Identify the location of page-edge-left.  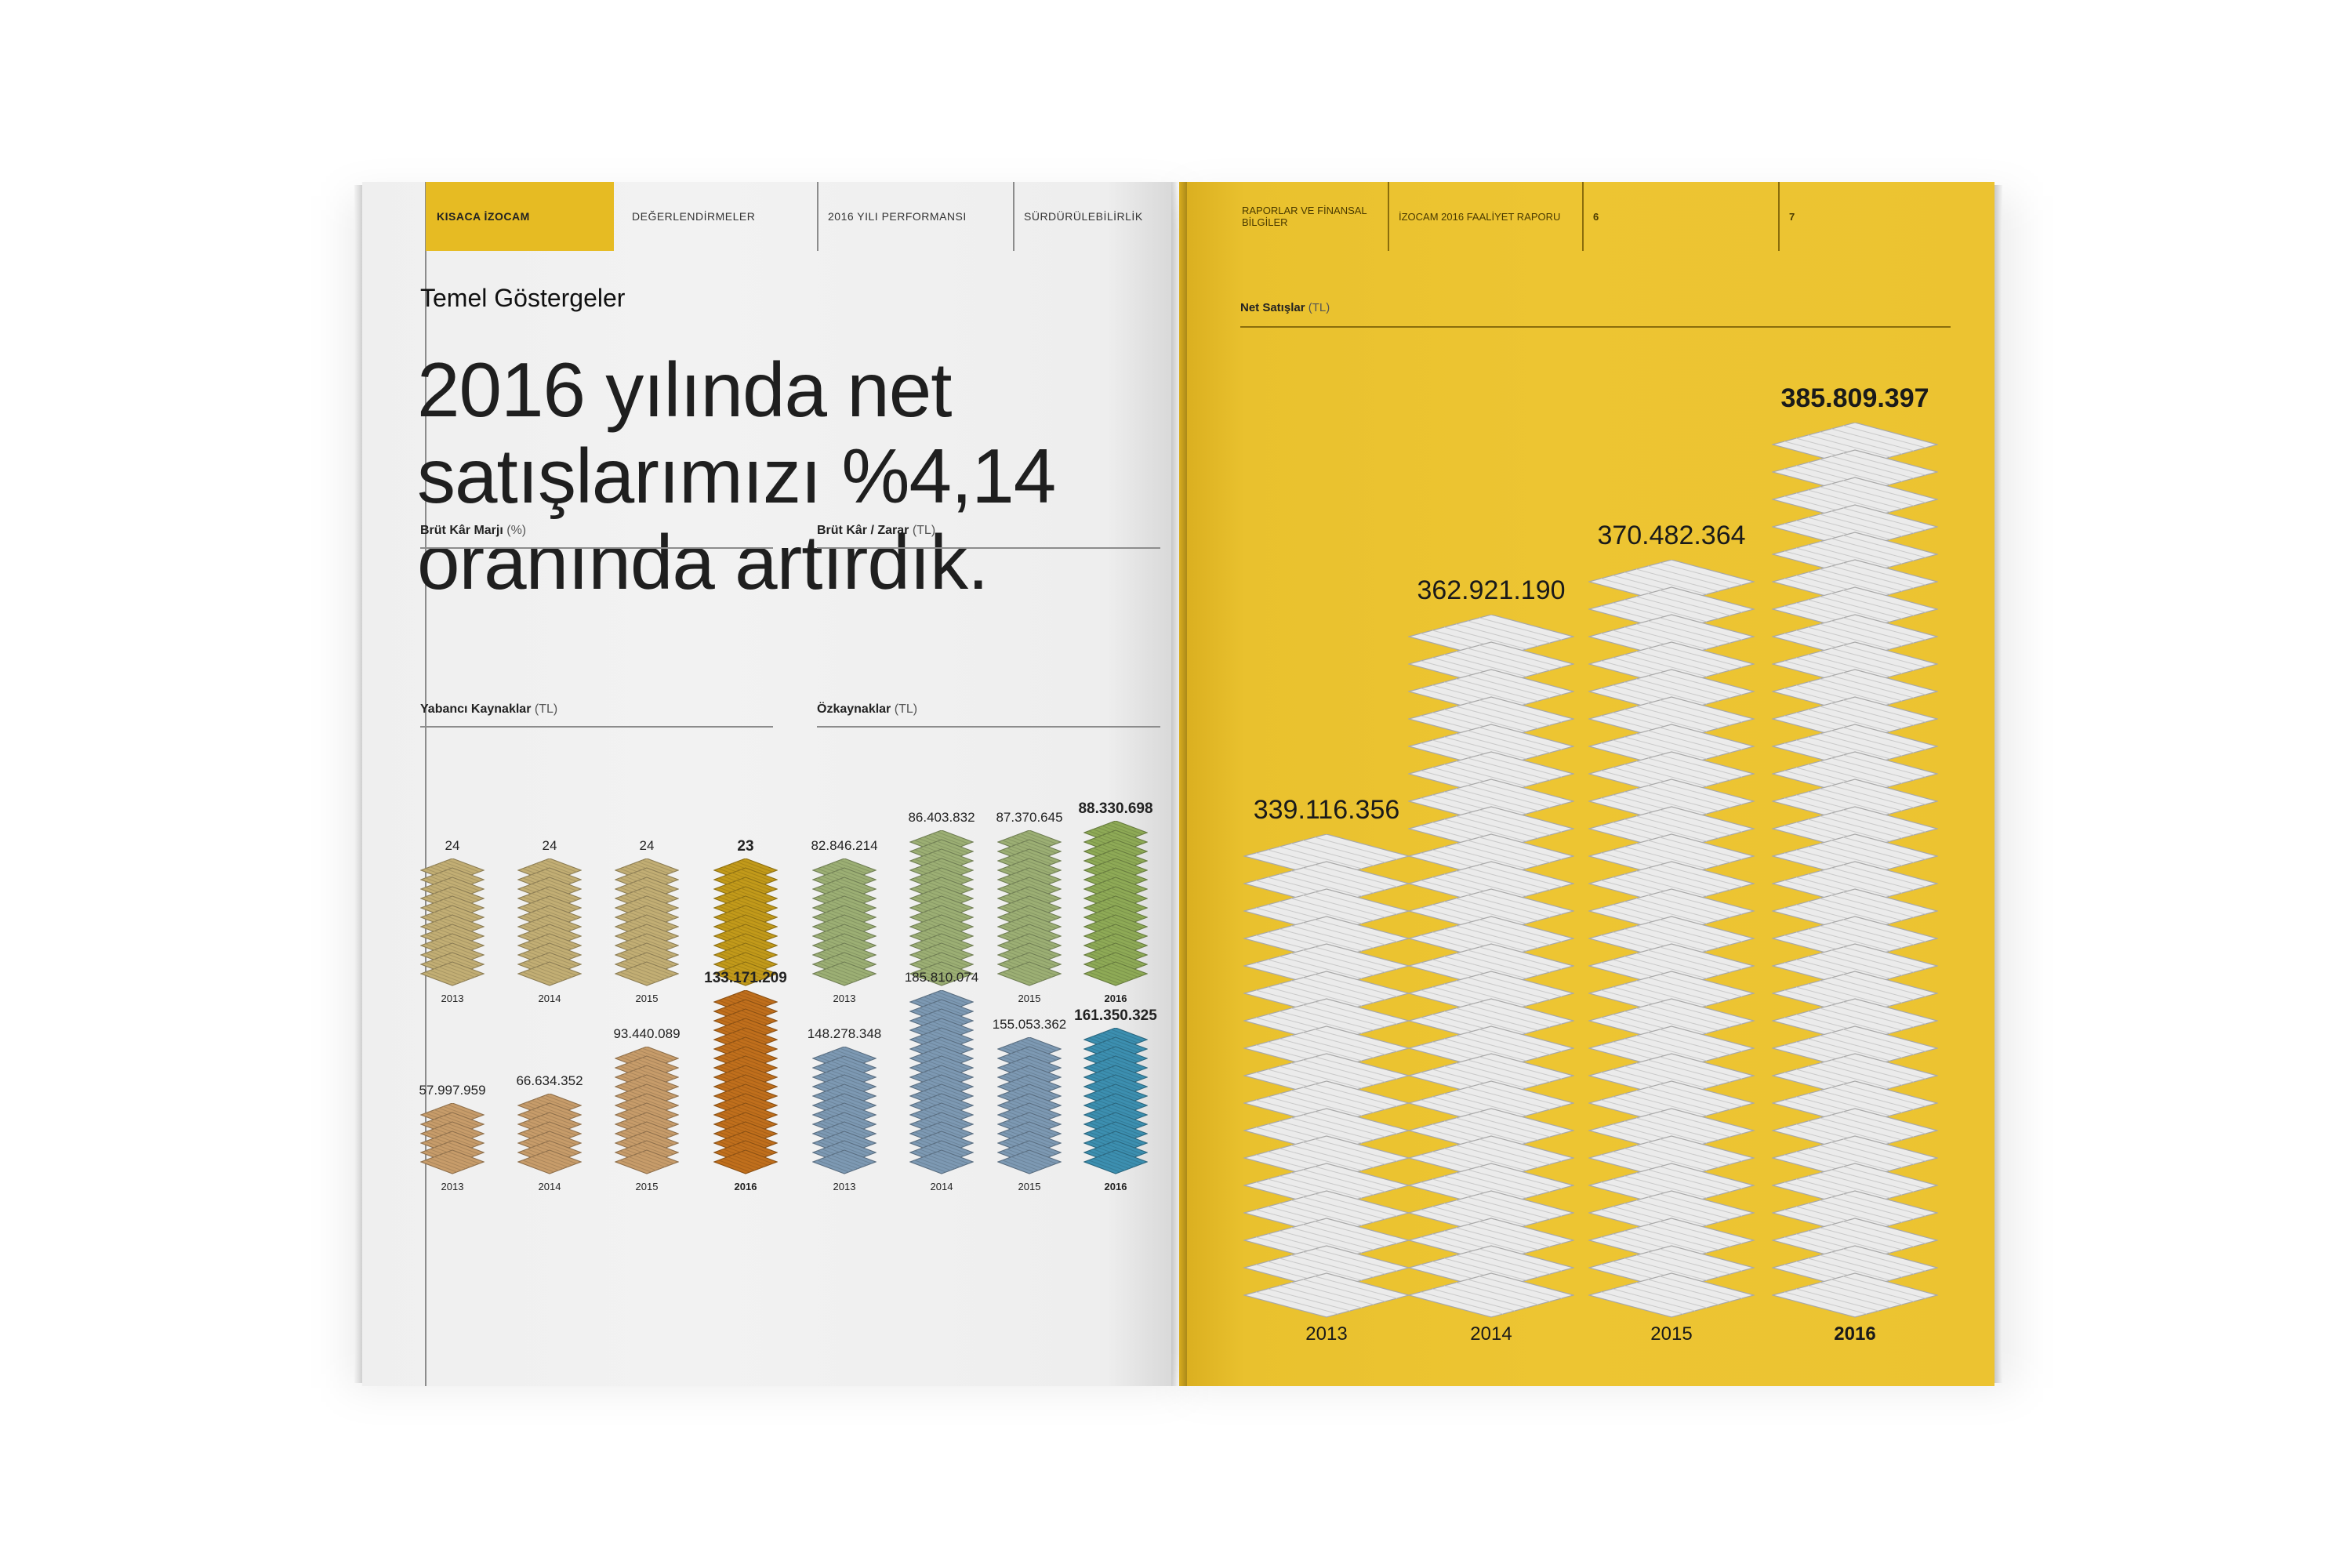
(358, 784).